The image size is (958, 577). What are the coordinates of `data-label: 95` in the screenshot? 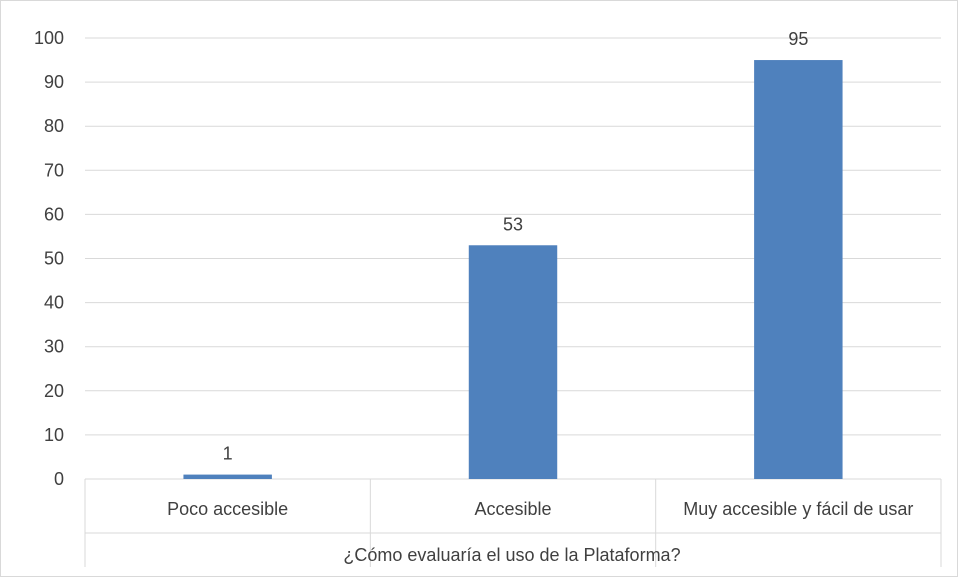 It's located at (798, 39).